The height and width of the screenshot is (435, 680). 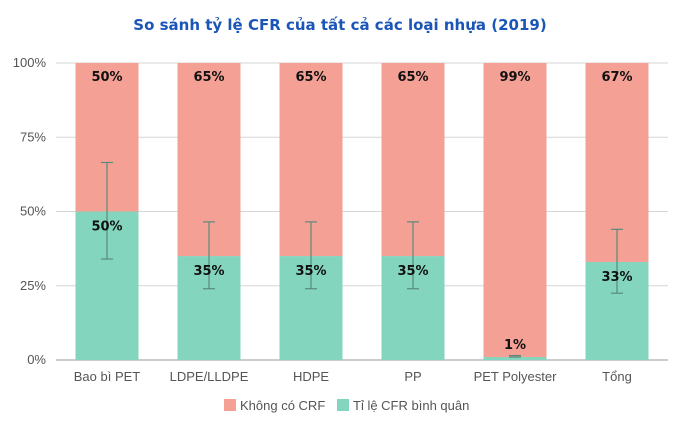 I want to click on legend-label: Không có CRF, so click(x=282, y=405).